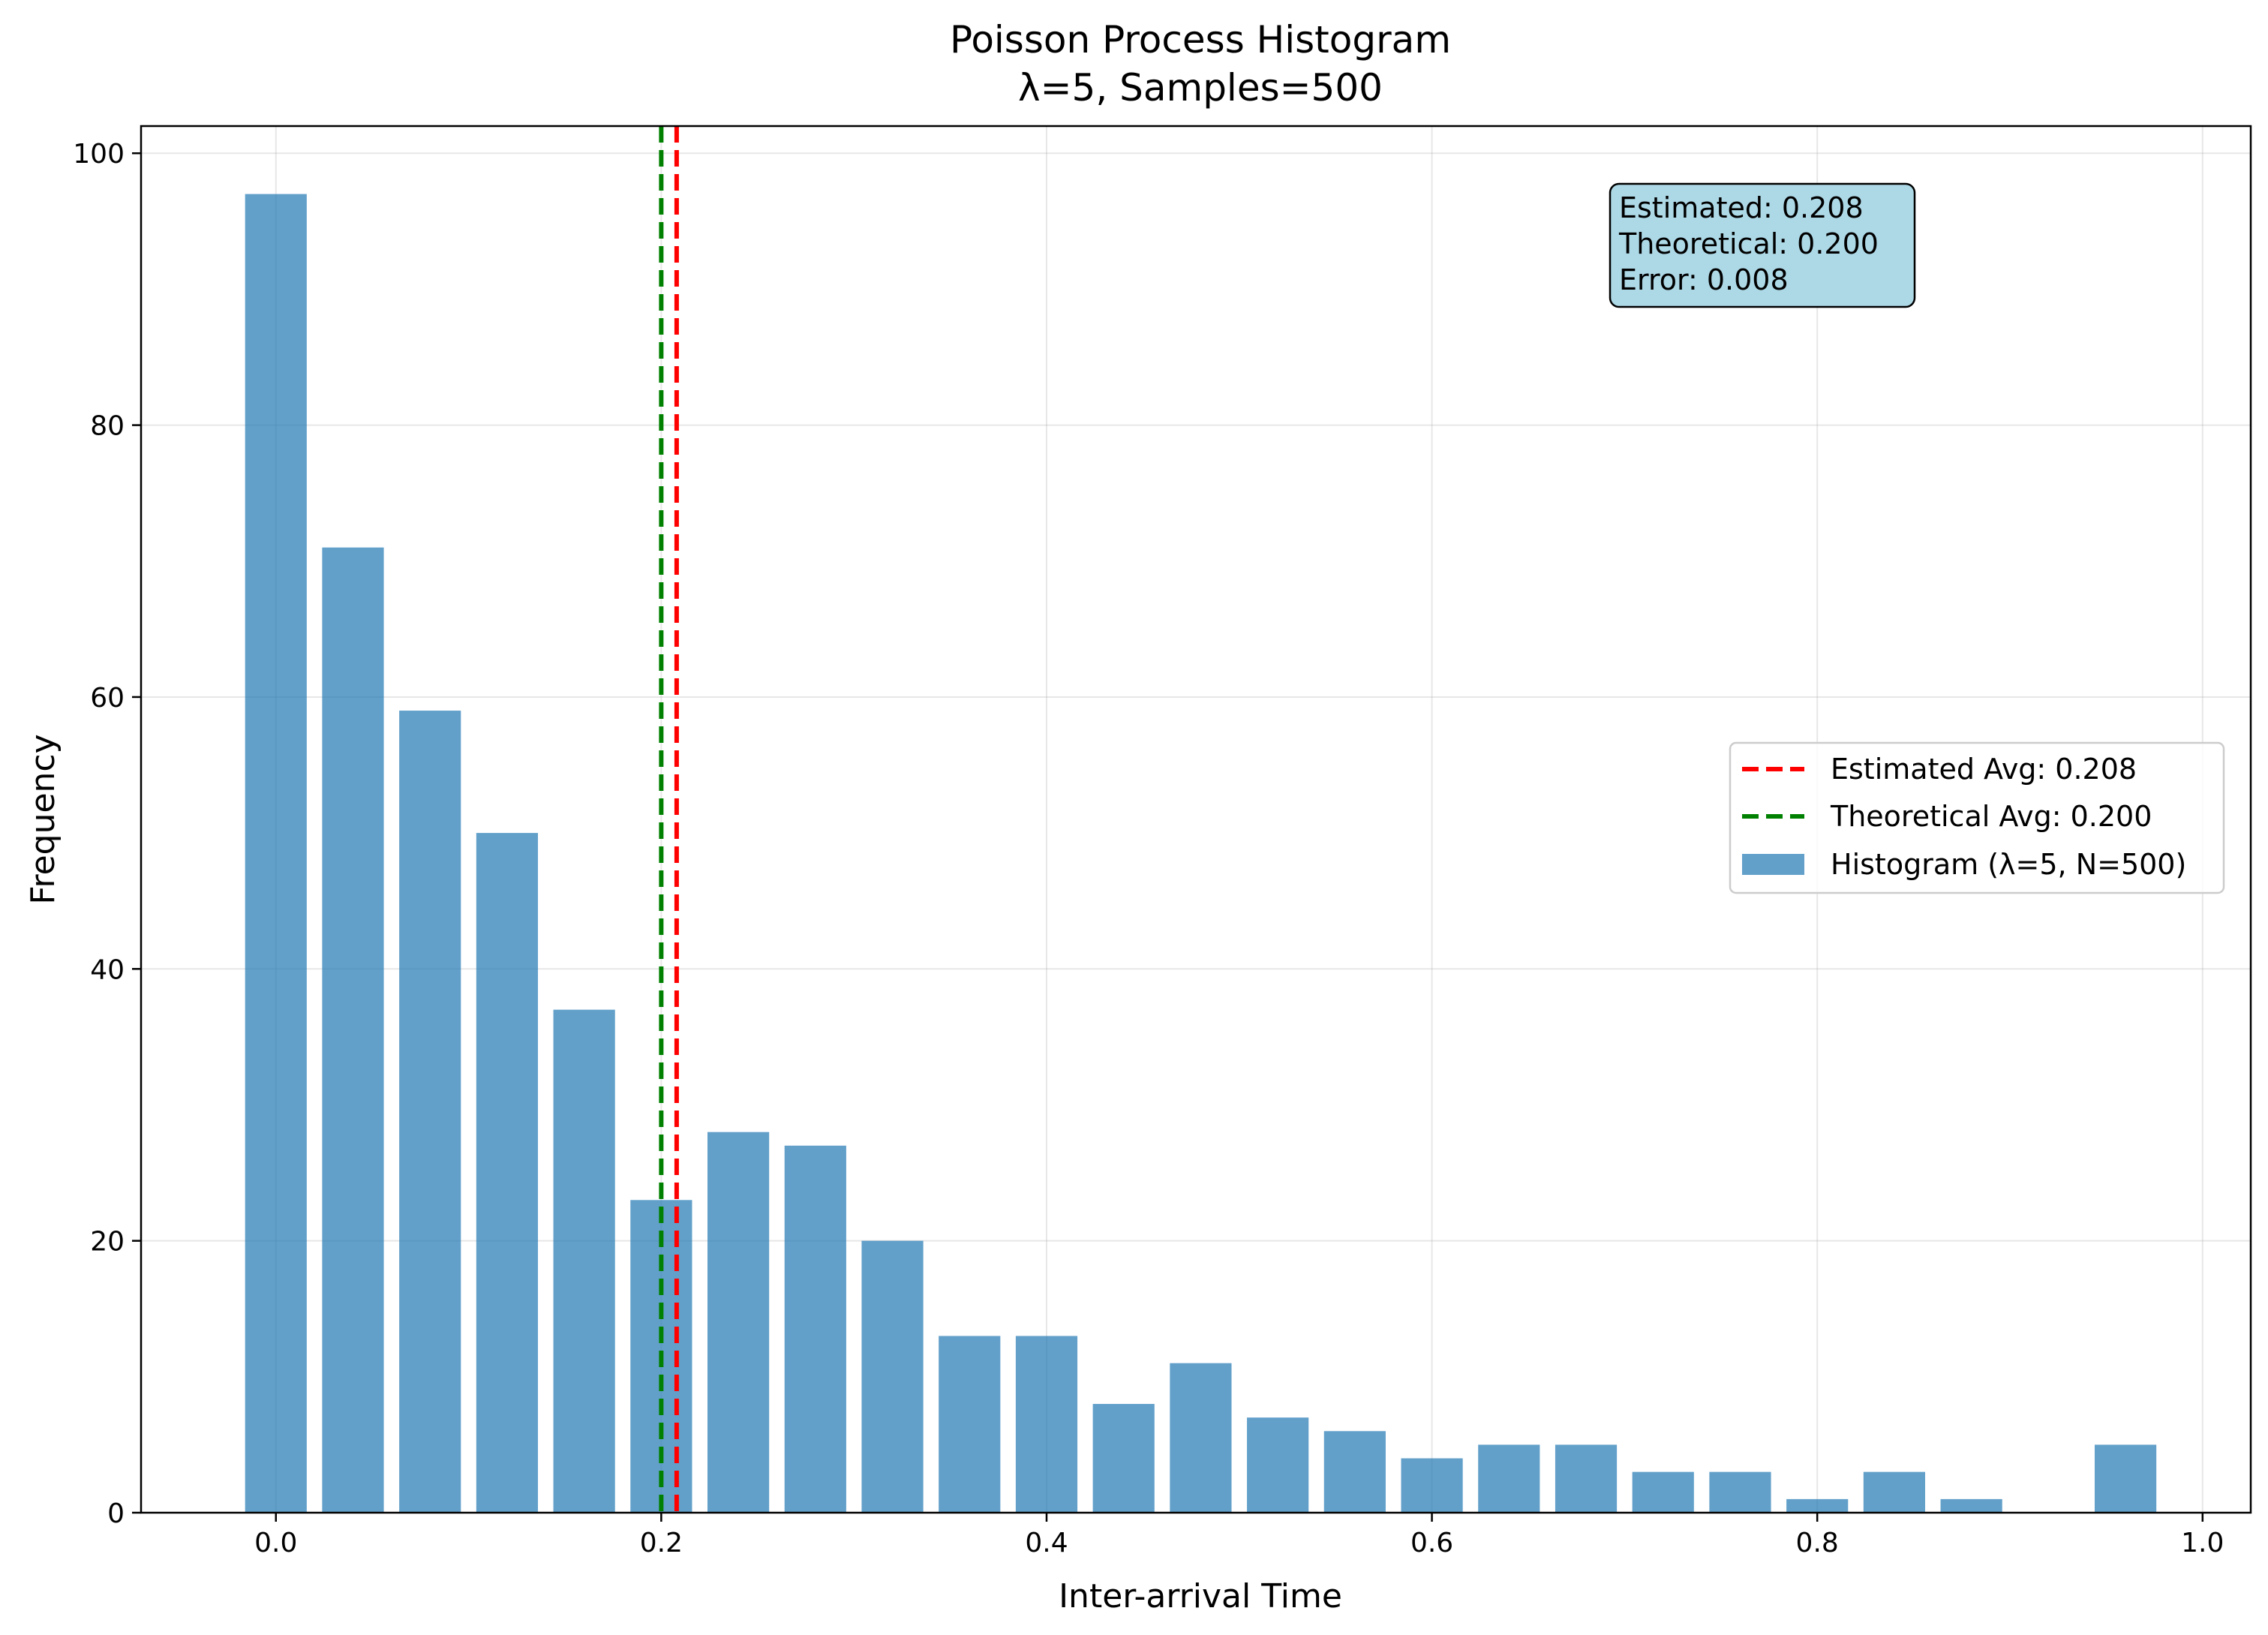 The height and width of the screenshot is (1635, 2268). What do you see at coordinates (1817, 1543) in the screenshot?
I see `x-tick-label: 0.8` at bounding box center [1817, 1543].